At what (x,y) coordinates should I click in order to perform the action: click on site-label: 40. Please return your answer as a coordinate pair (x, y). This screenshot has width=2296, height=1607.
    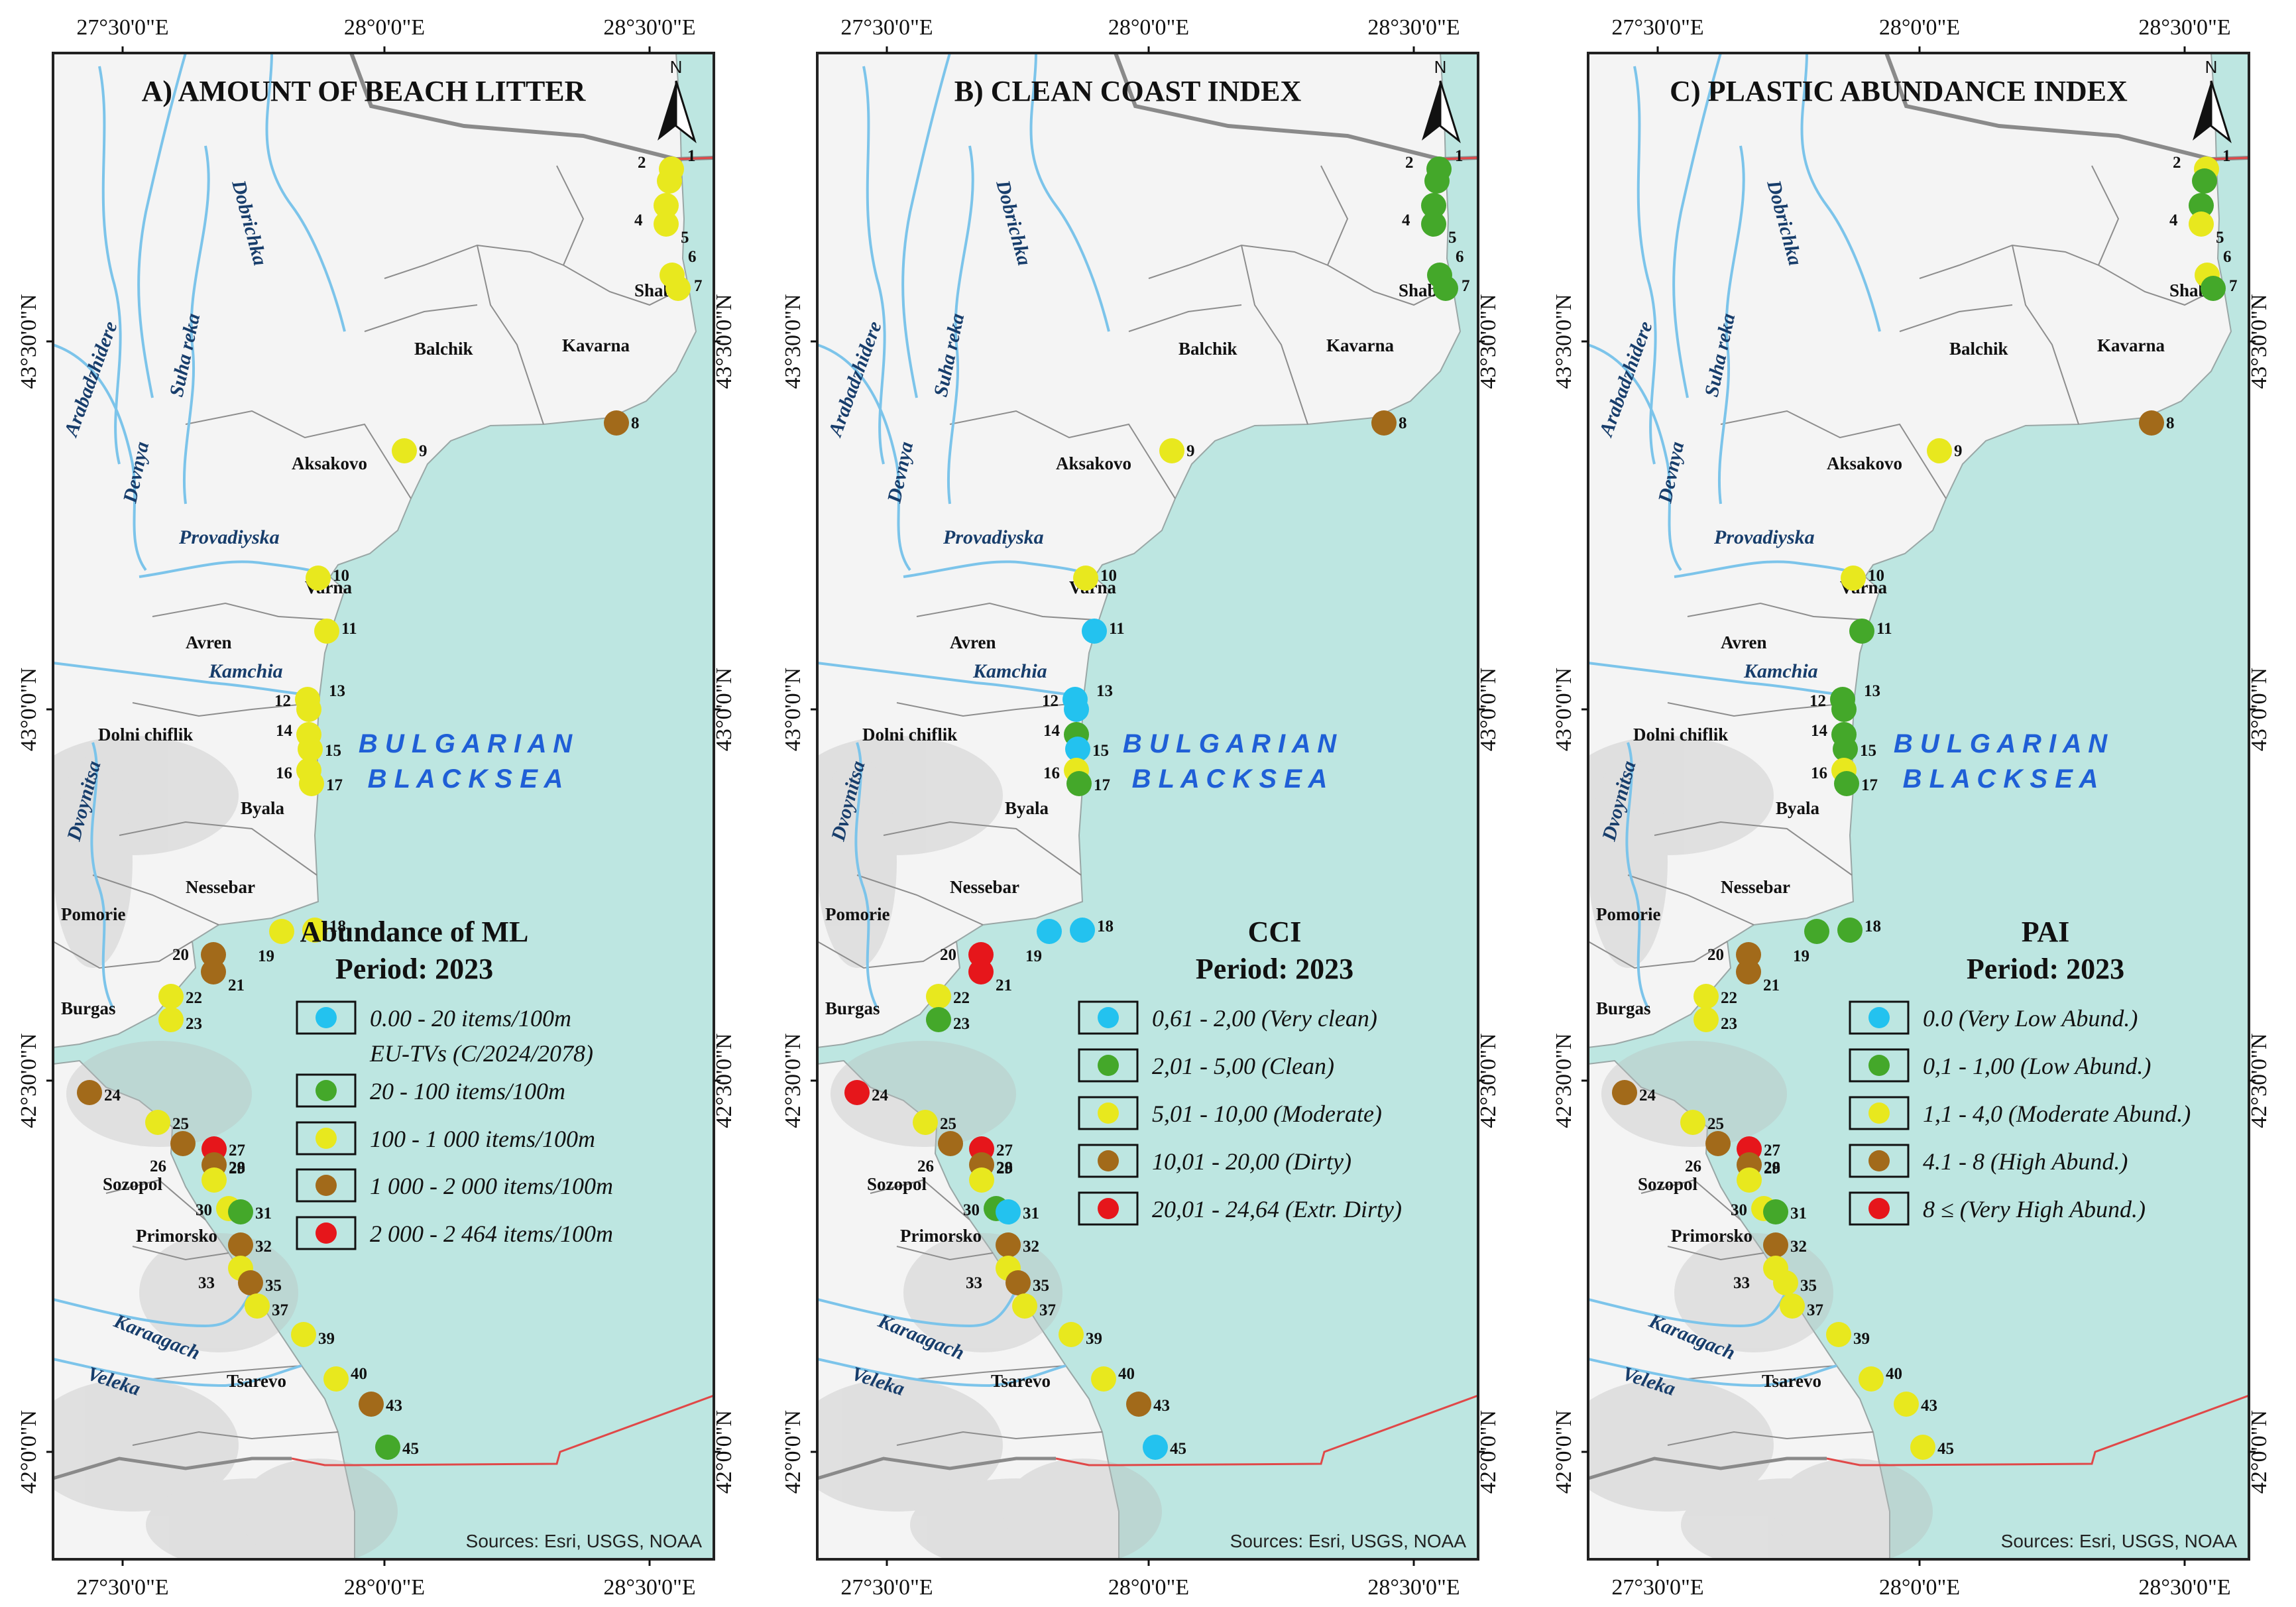
    Looking at the image, I should click on (1126, 1374).